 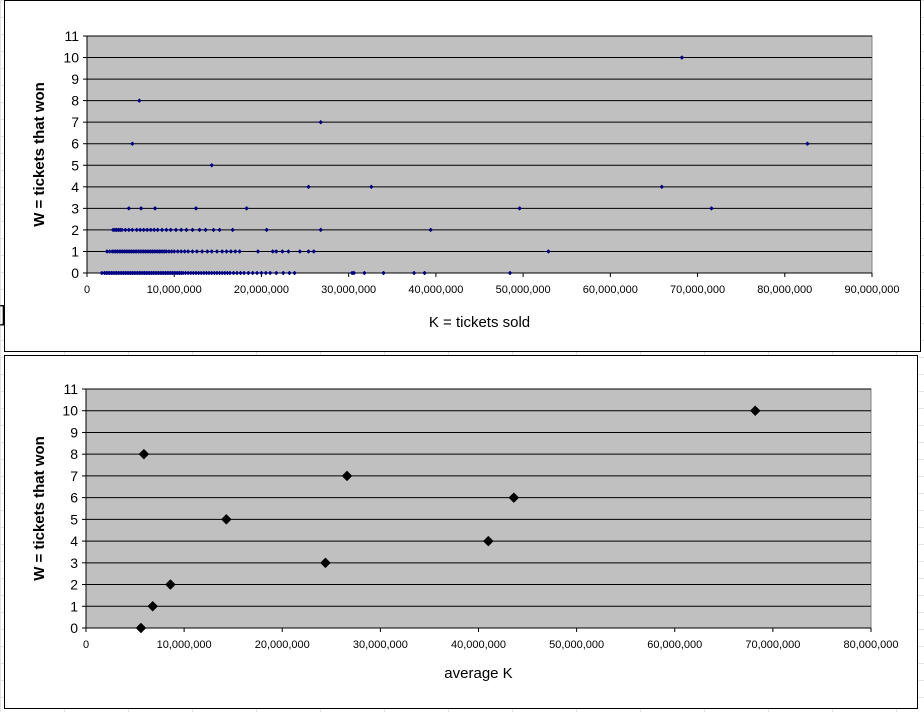 I want to click on x-tick-label: 10,000,000, so click(x=184, y=645).